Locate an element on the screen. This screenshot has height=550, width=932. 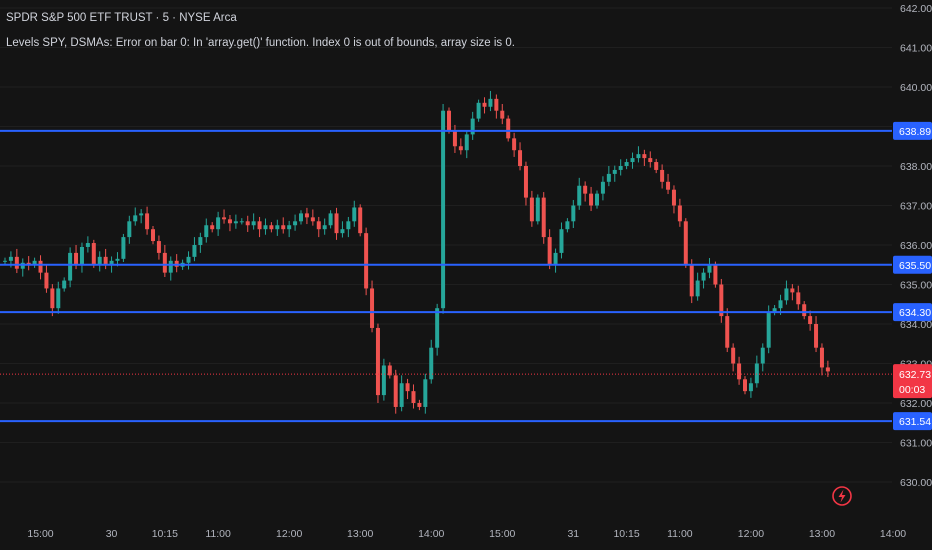
last-price-label: 632.73 is located at coordinates (915, 375).